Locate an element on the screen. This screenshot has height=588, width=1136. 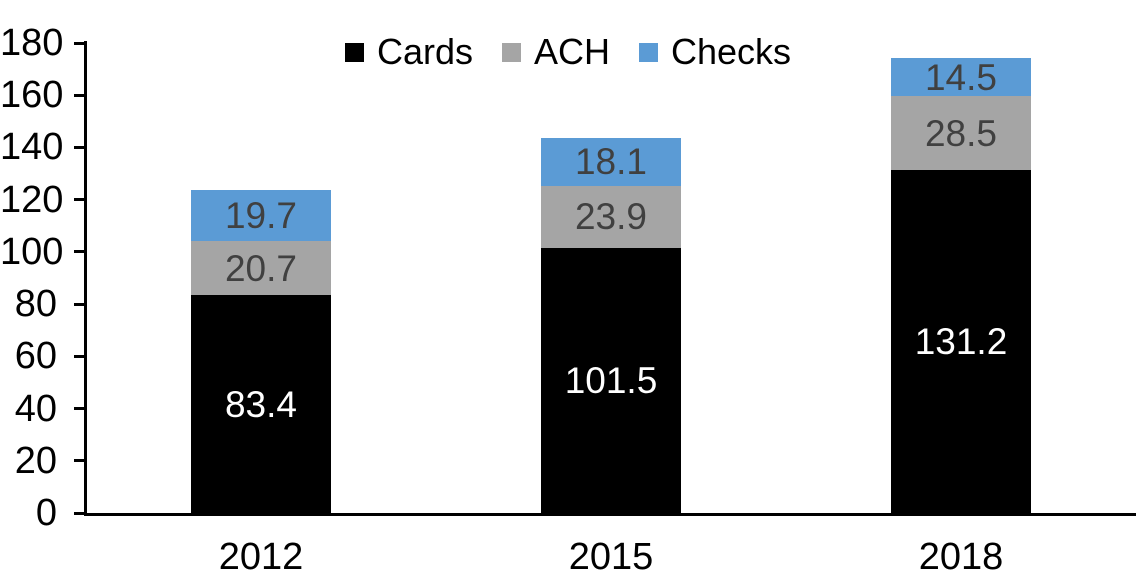
bar-segment-checks: 18.1 is located at coordinates (611, 162).